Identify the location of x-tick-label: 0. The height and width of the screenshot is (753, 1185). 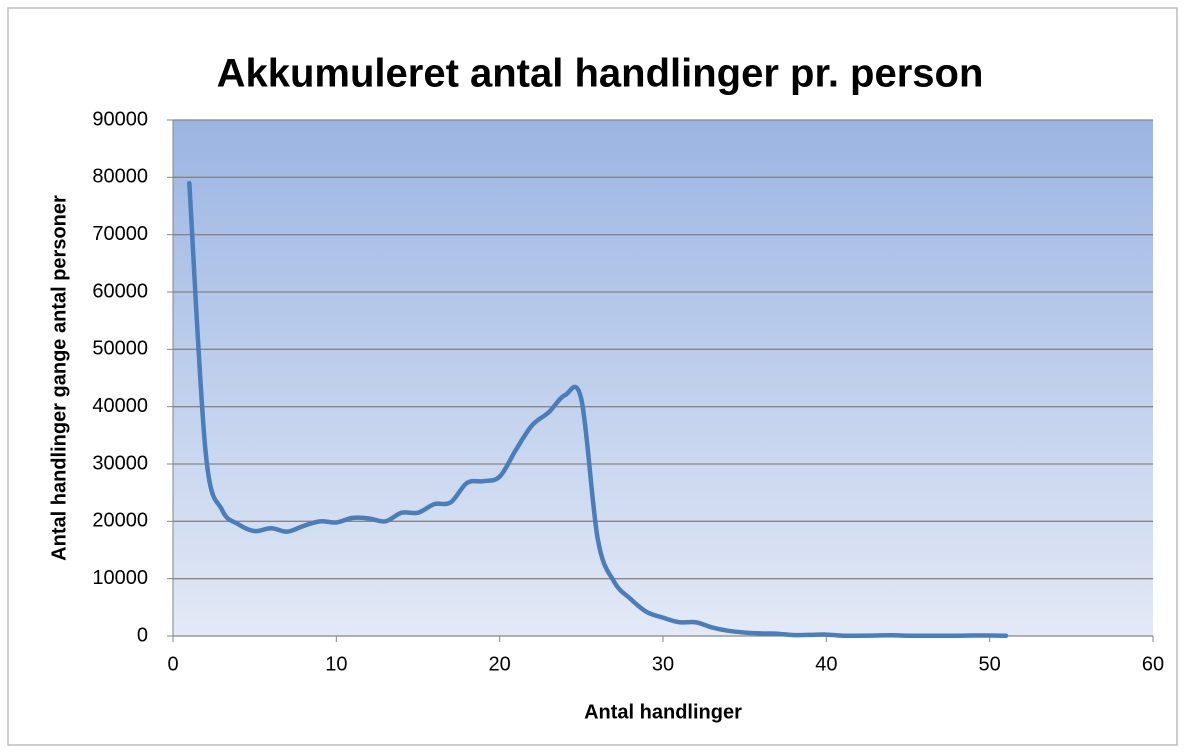
(172, 664).